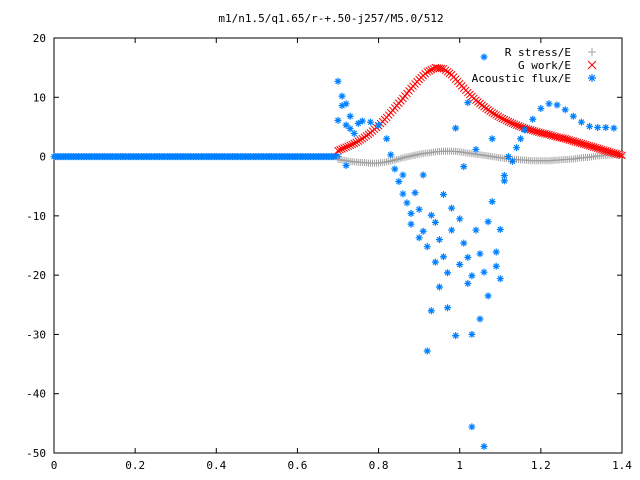 The image size is (640, 480). I want to click on x-tick-label: 1, so click(459, 465).